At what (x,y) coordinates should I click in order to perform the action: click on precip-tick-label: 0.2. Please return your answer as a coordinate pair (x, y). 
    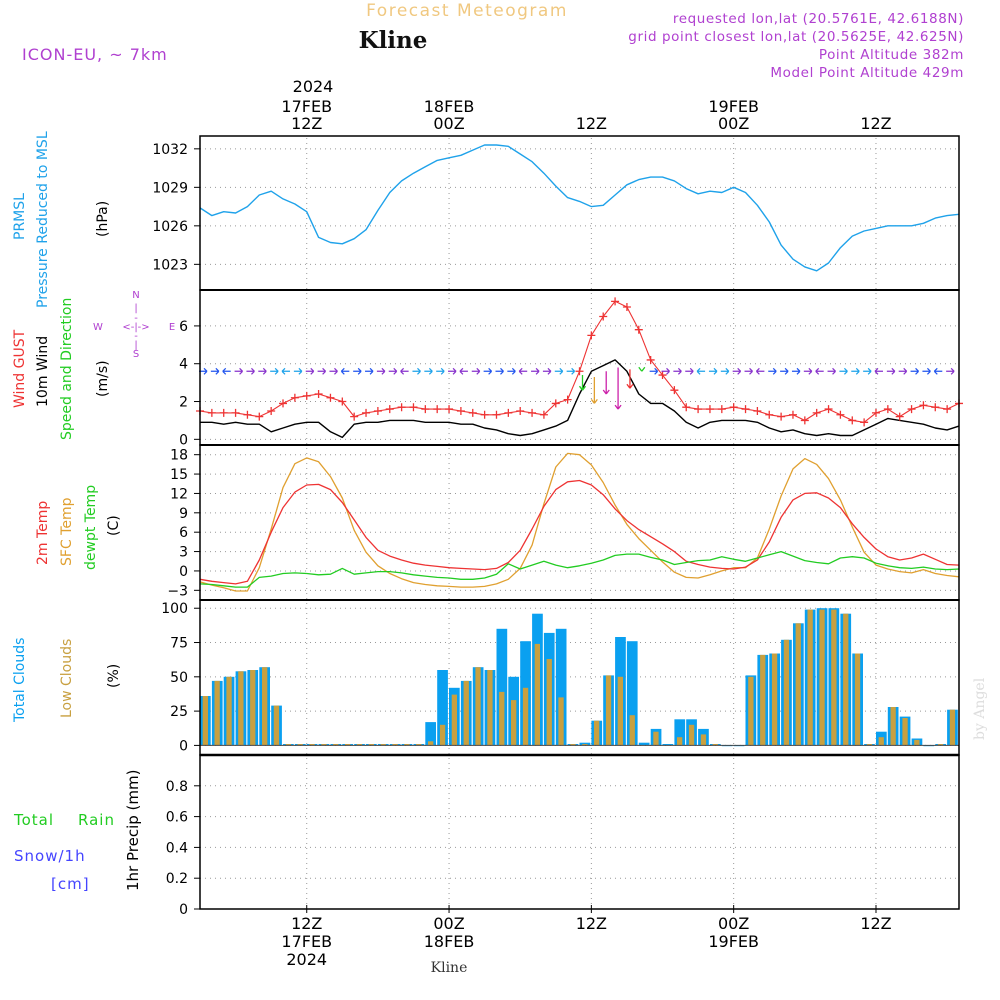
    Looking at the image, I should click on (177, 879).